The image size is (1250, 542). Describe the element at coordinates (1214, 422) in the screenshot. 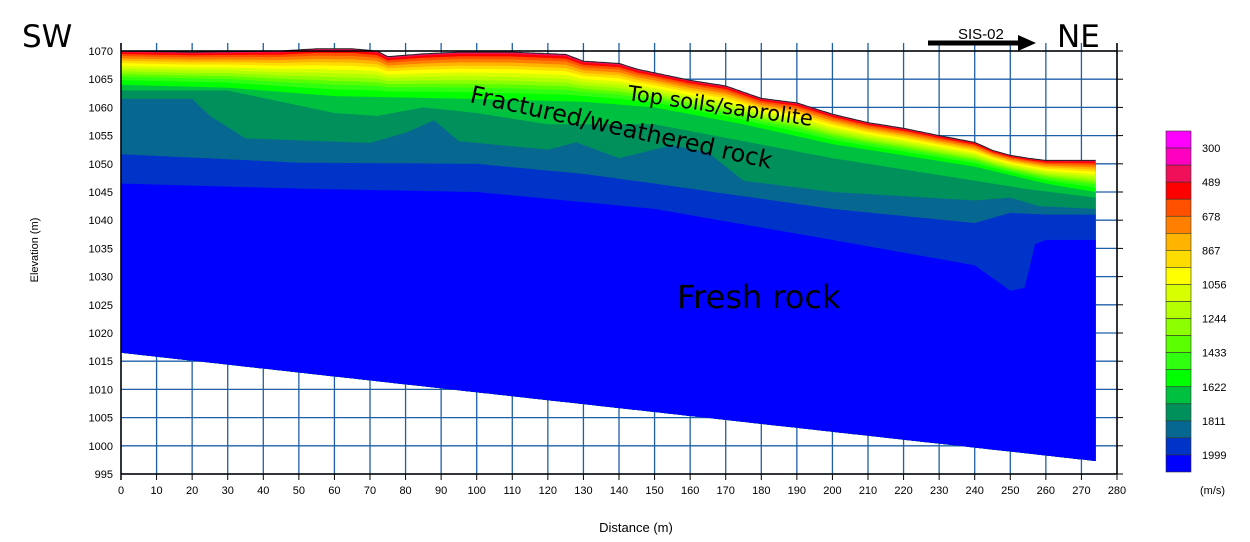

I see `colorbar-label: 1811` at that location.